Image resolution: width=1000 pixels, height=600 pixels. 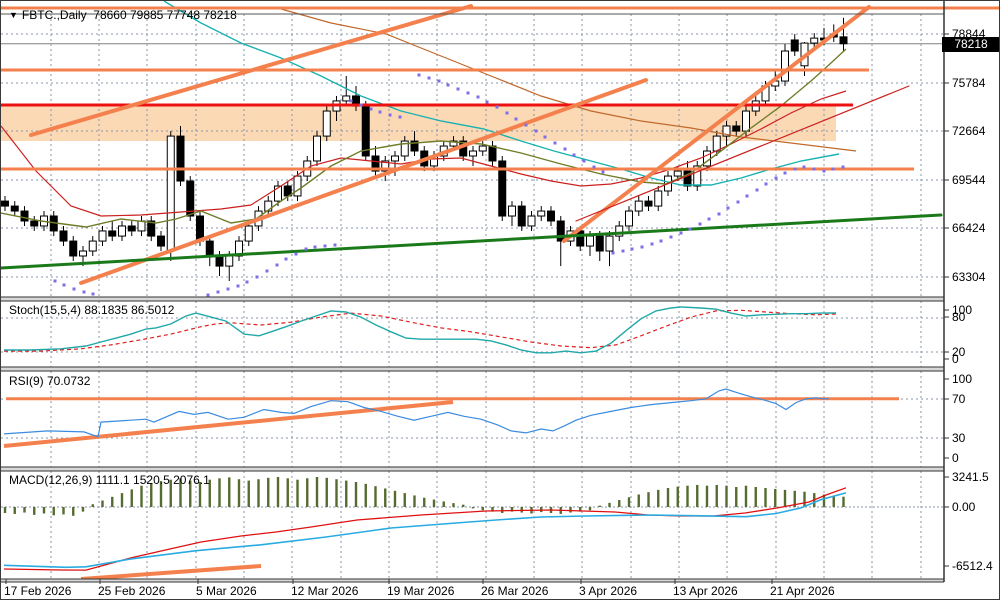 What do you see at coordinates (969, 83) in the screenshot?
I see `svg-text: 75784` at bounding box center [969, 83].